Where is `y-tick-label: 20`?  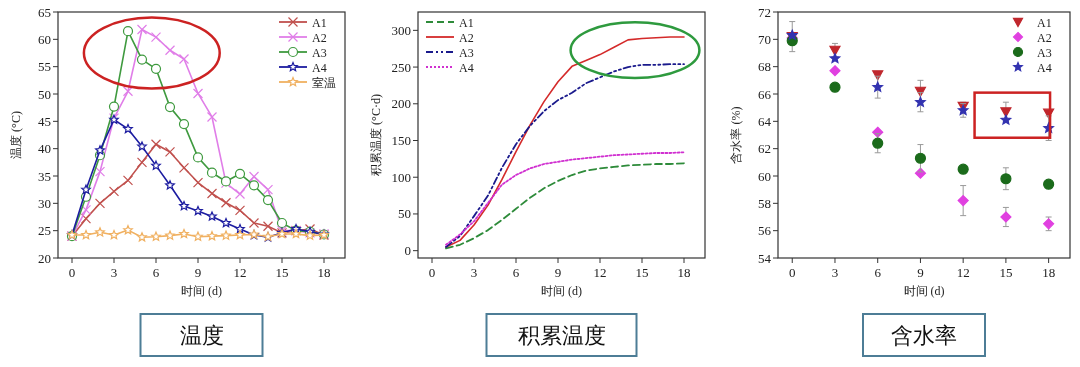 y-tick-label: 20 is located at coordinates (44, 258).